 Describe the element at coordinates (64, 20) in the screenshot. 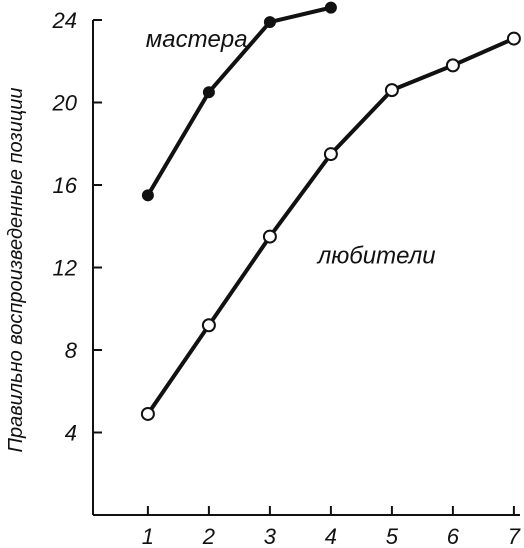

I see `y-tick-label: 24` at that location.